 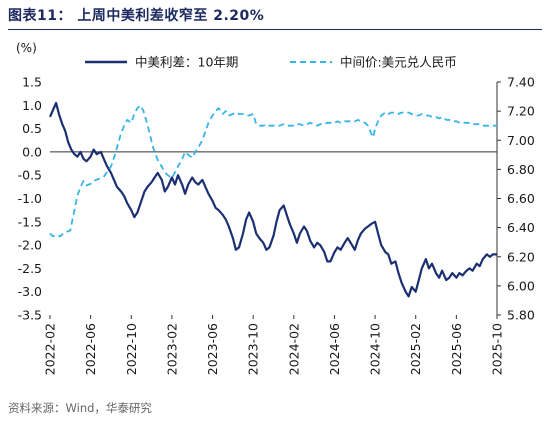 What do you see at coordinates (32, 128) in the screenshot?
I see `left-axis-tick-label: 0.5` at bounding box center [32, 128].